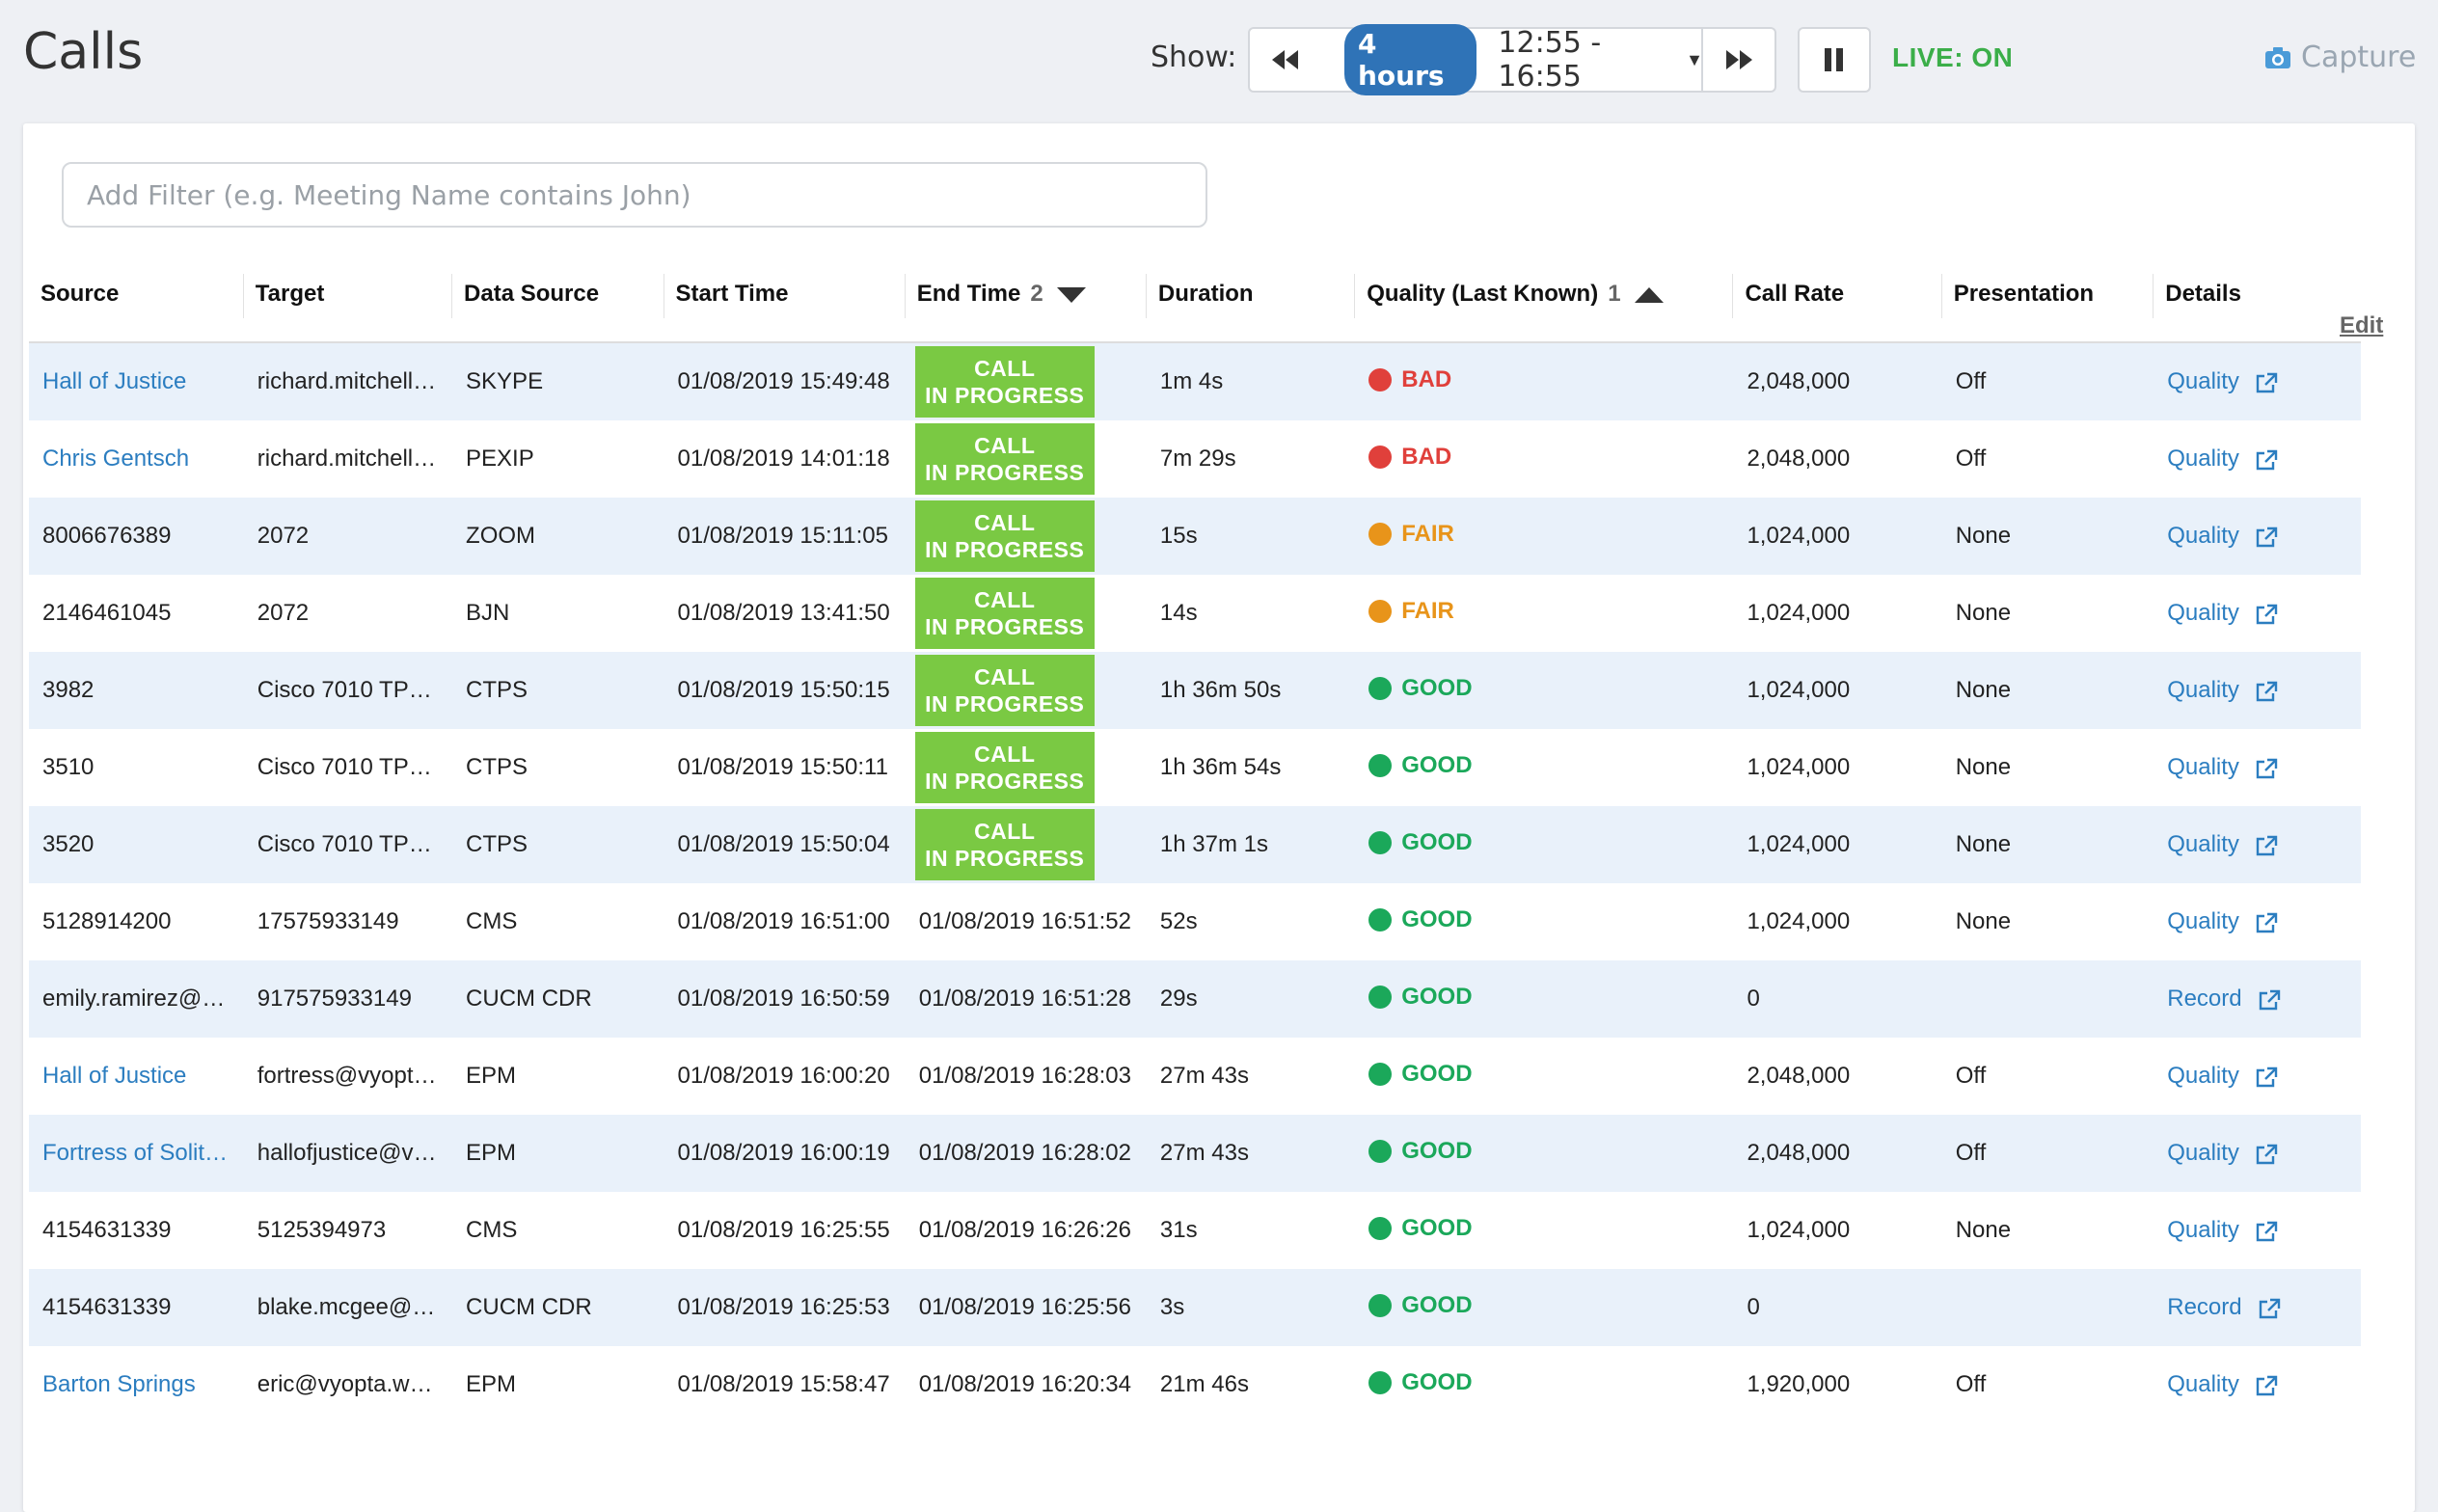  What do you see at coordinates (558, 999) in the screenshot?
I see `data-source-cell: CUCM CDR` at bounding box center [558, 999].